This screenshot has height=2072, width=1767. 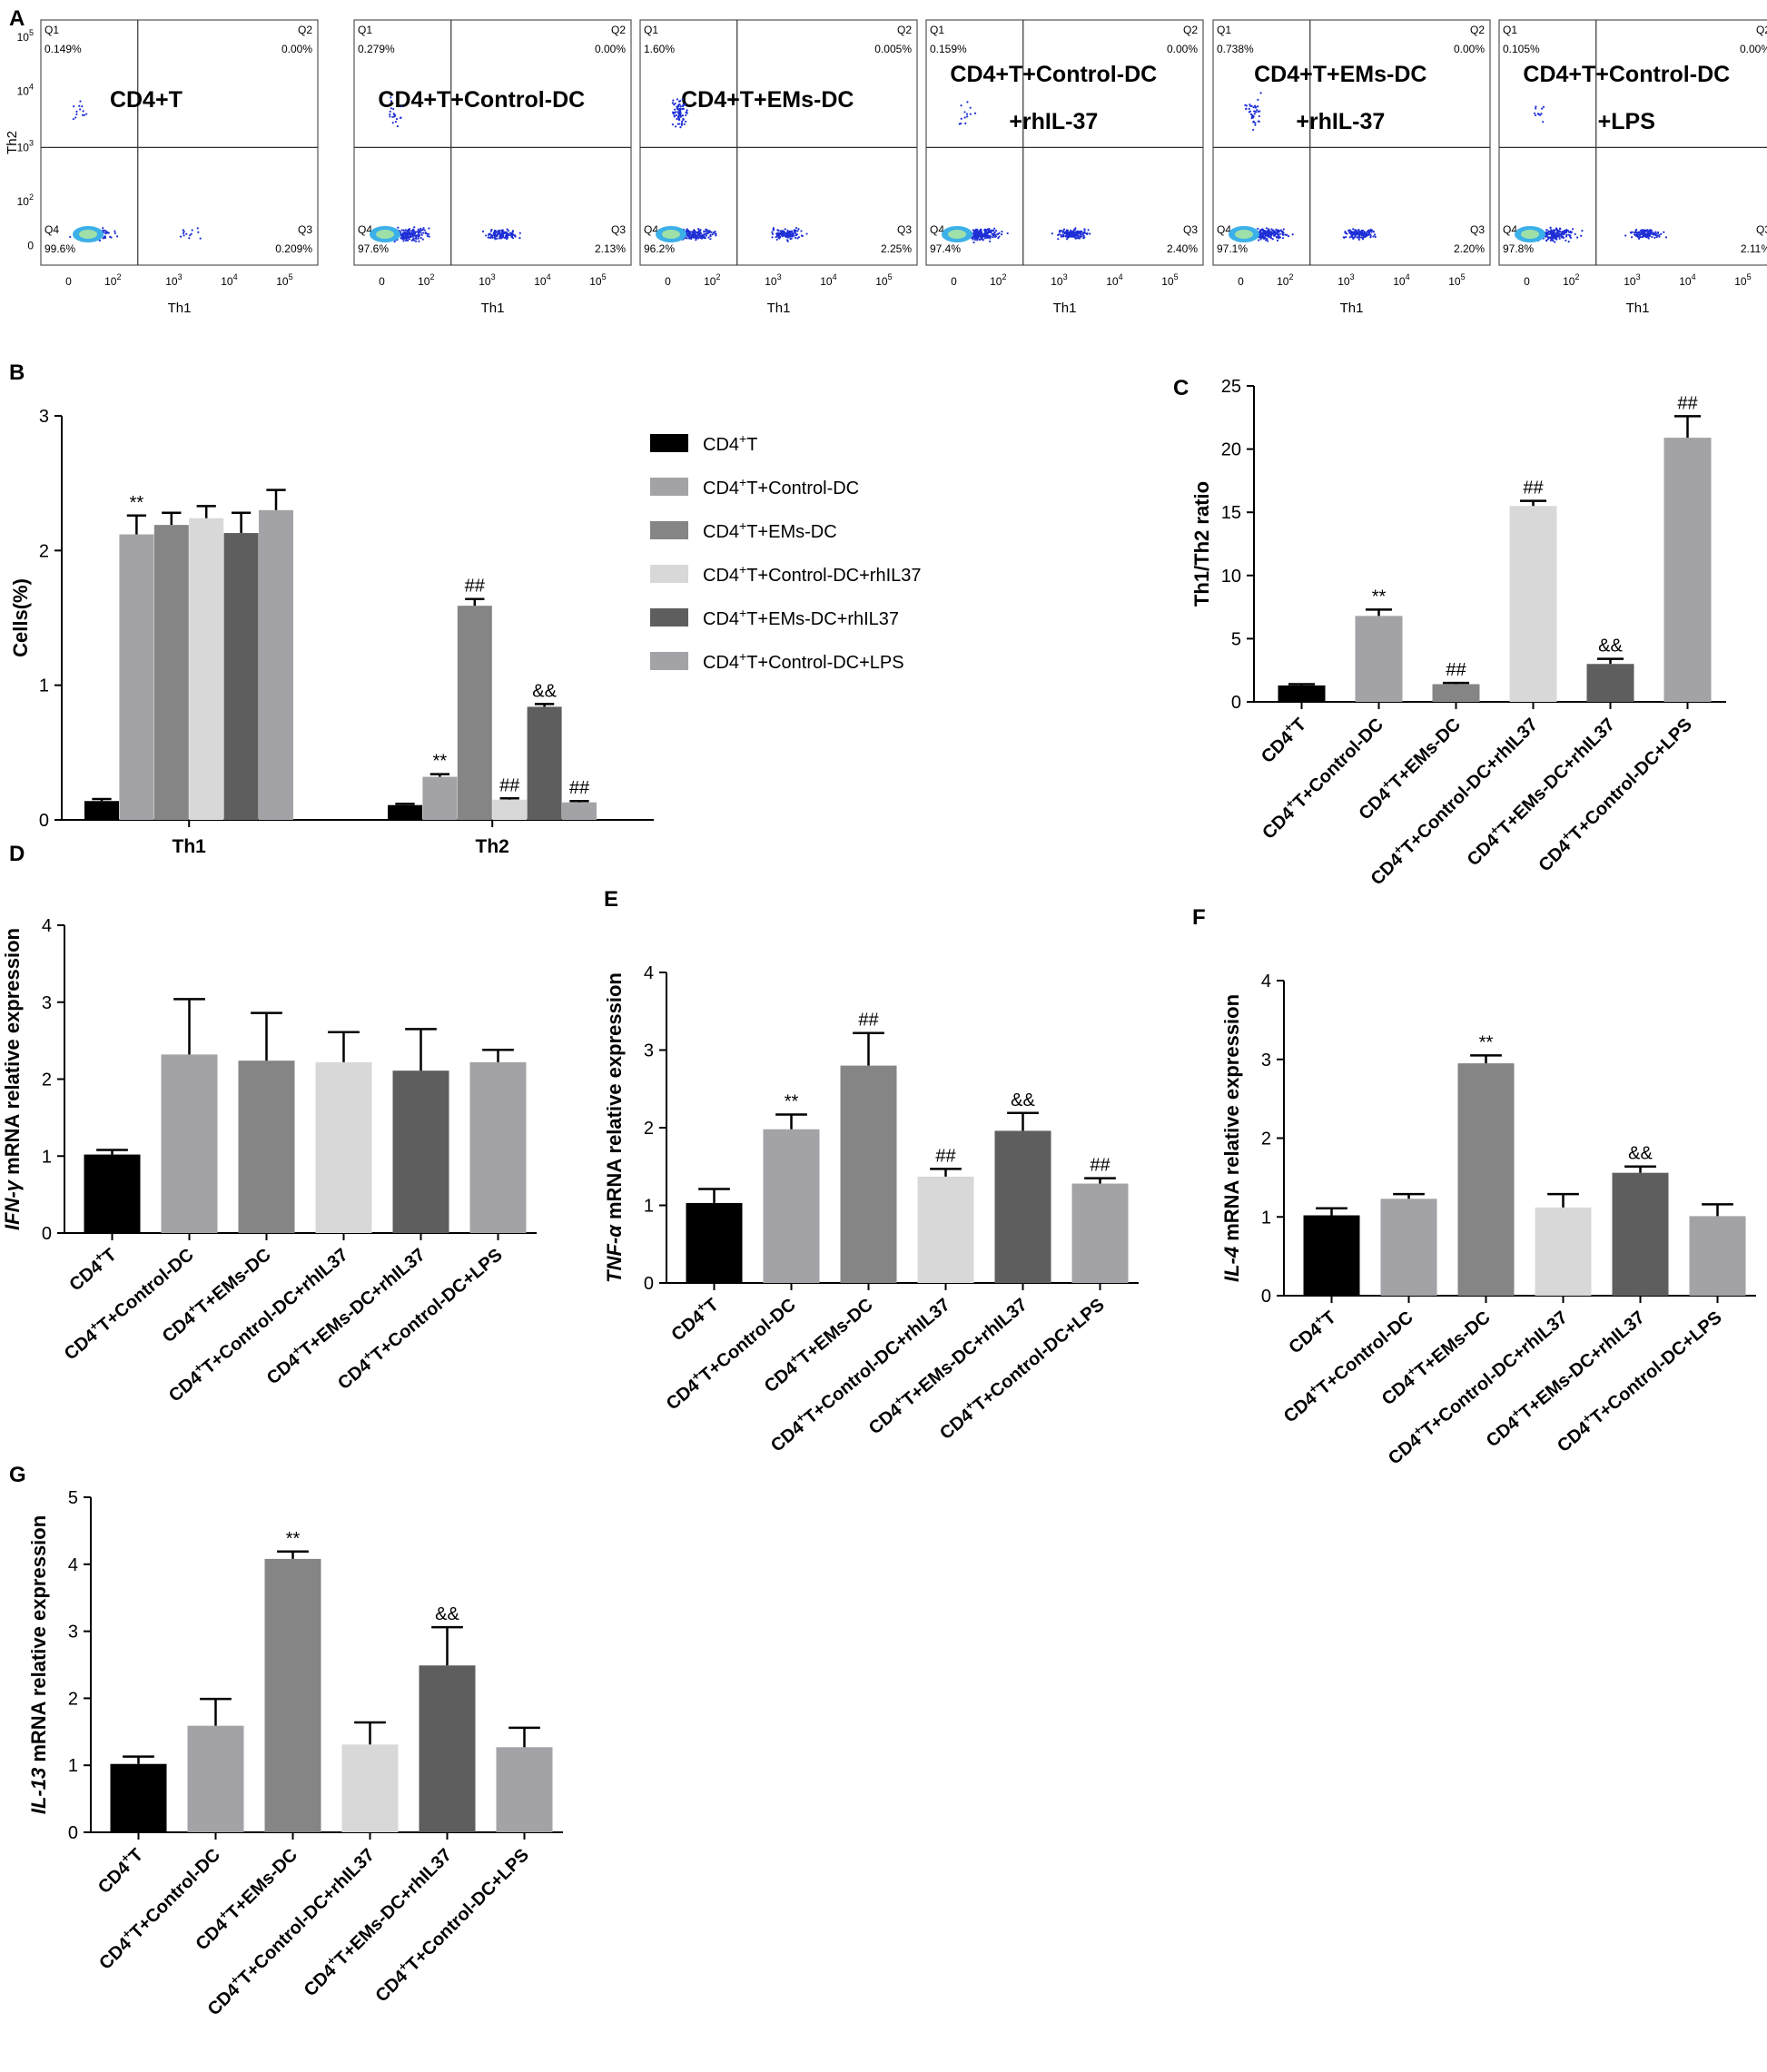 What do you see at coordinates (190, 846) in the screenshot?
I see `x-tick-label: Th1` at bounding box center [190, 846].